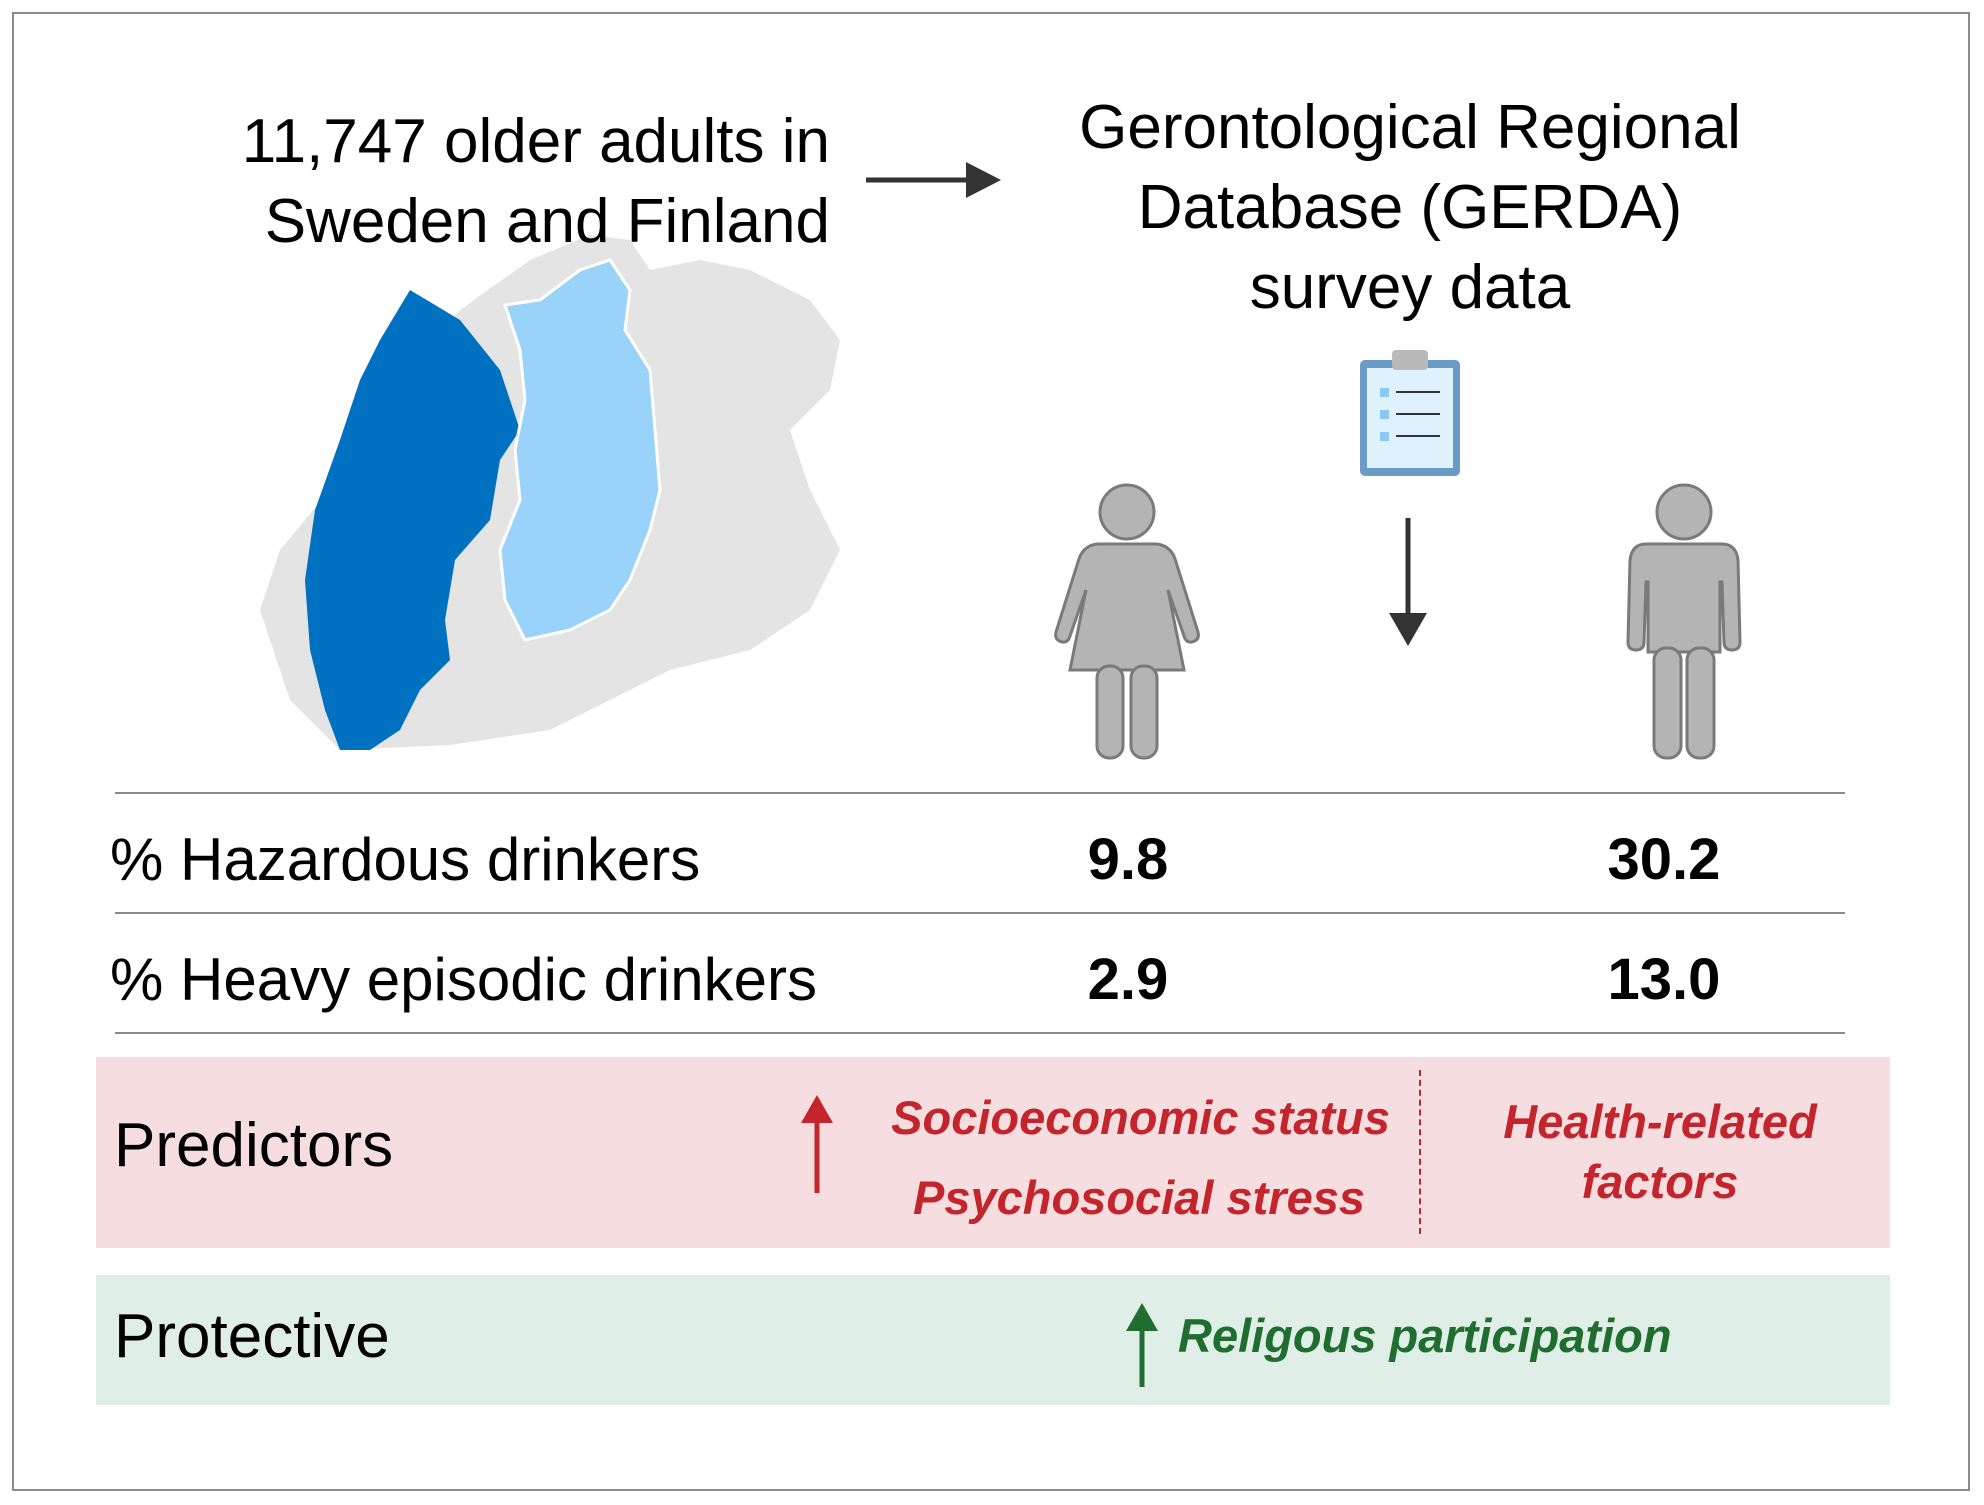  Describe the element at coordinates (1128, 979) in the screenshot. I see `heavy-episodic-women-value: 2.9` at that location.